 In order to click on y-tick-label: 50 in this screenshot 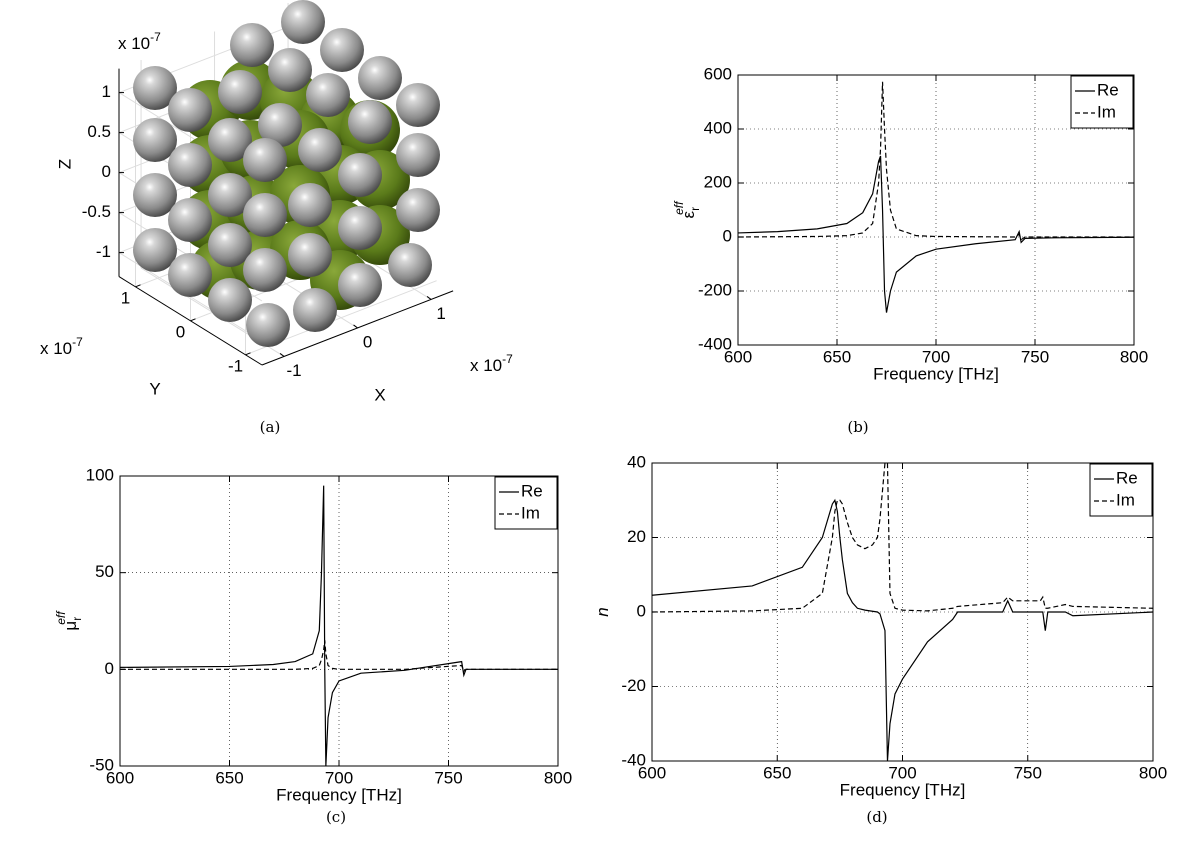, I will do `click(104, 571)`.